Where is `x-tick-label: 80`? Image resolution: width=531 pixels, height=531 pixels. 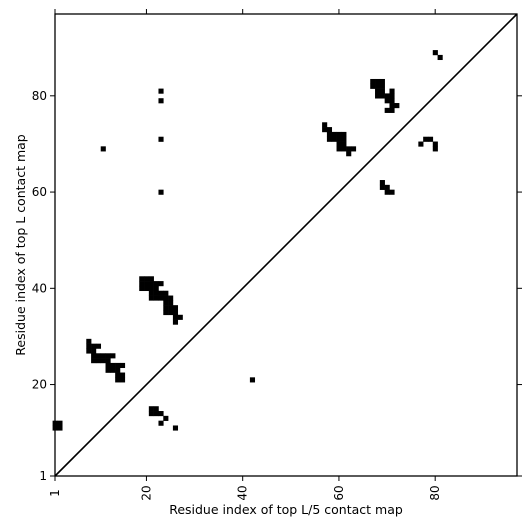
x-tick-label: 80 is located at coordinates (435, 492).